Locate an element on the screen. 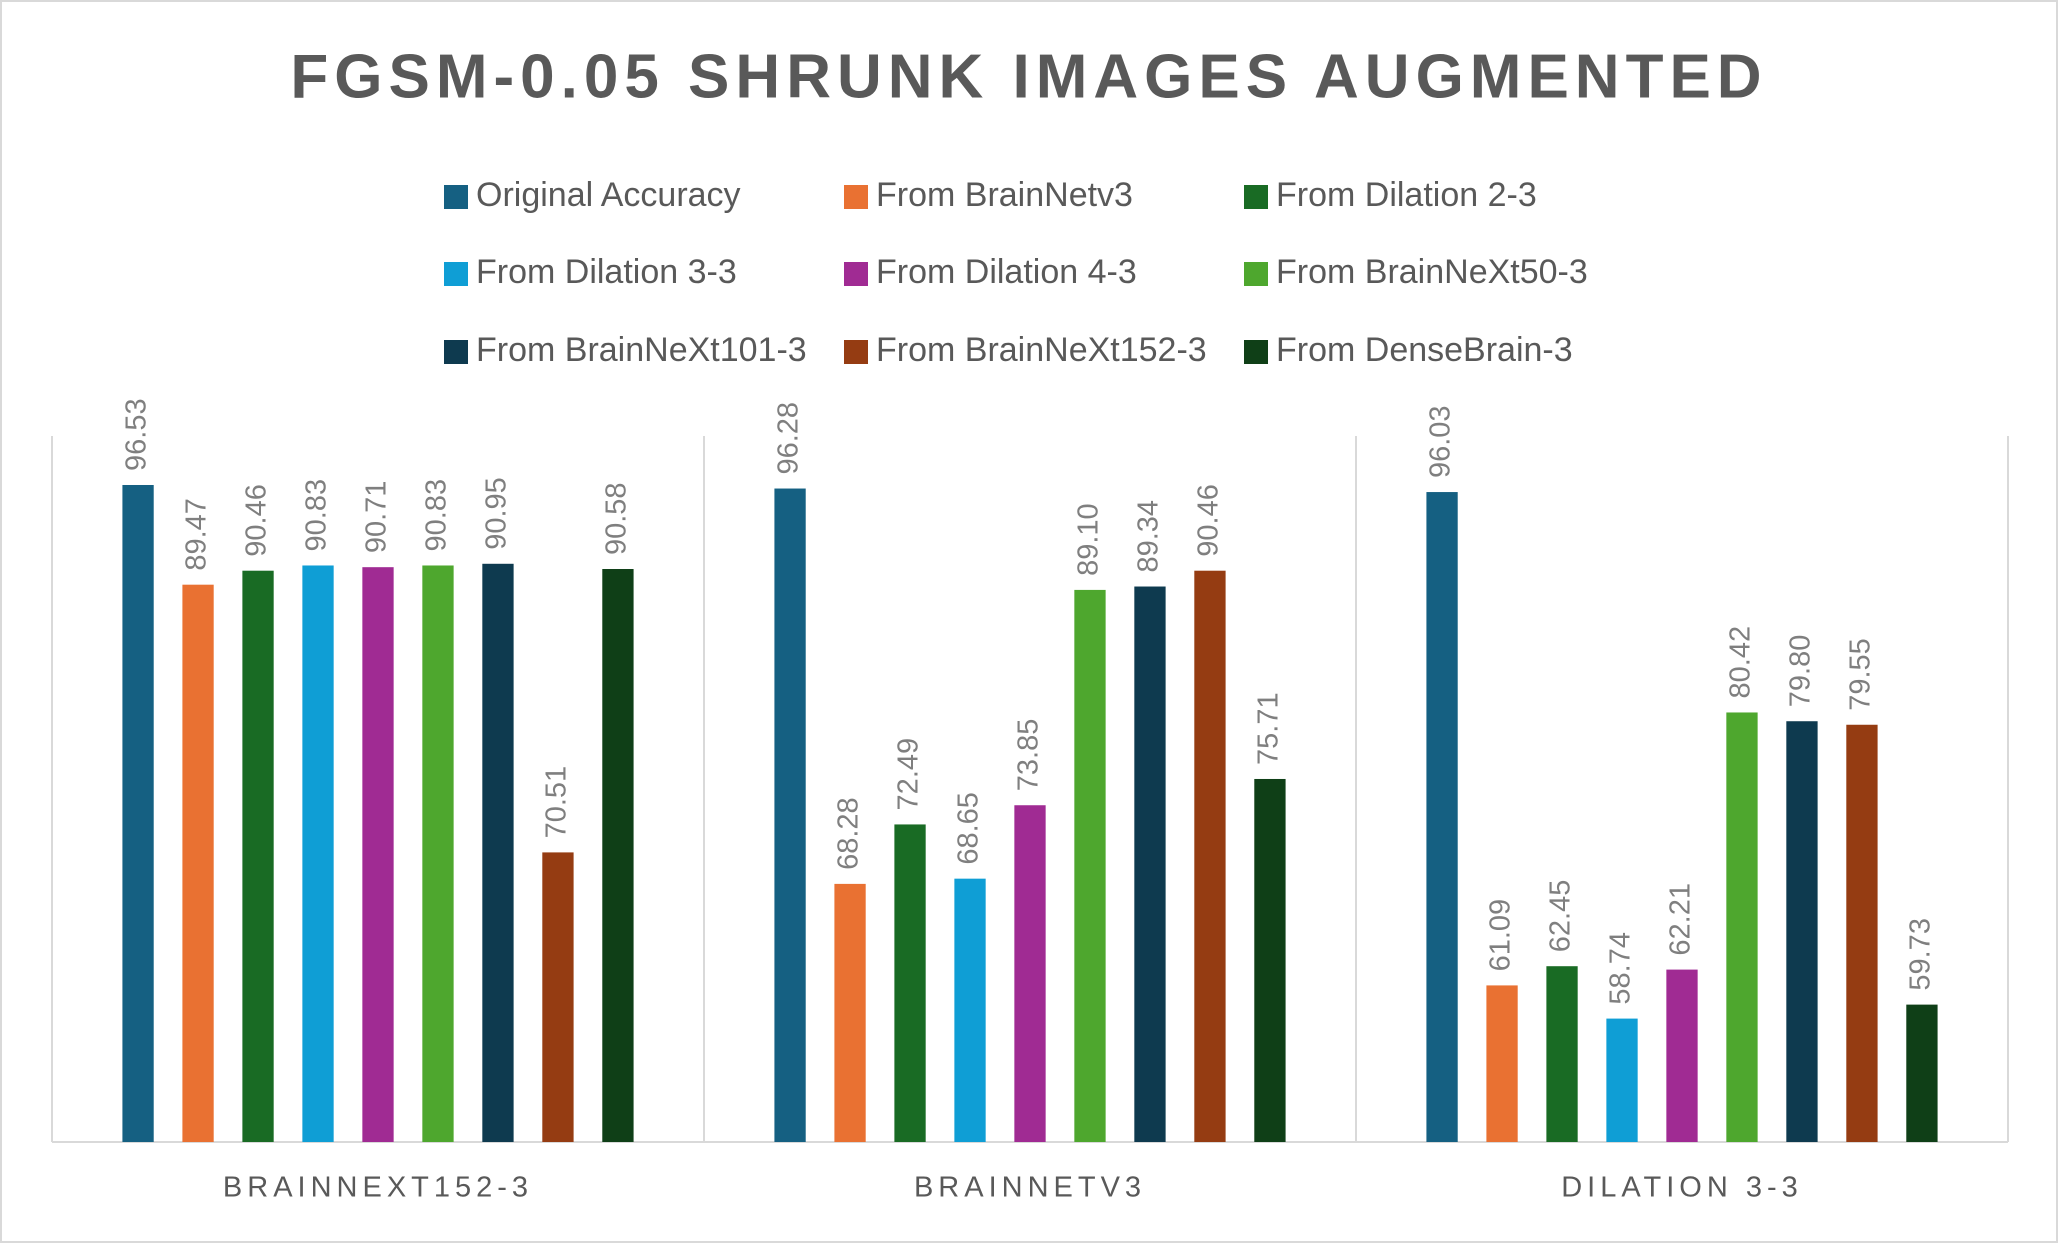 Image resolution: width=2058 pixels, height=1243 pixels. legend-label: From BrainNeXt101-3 is located at coordinates (641, 350).